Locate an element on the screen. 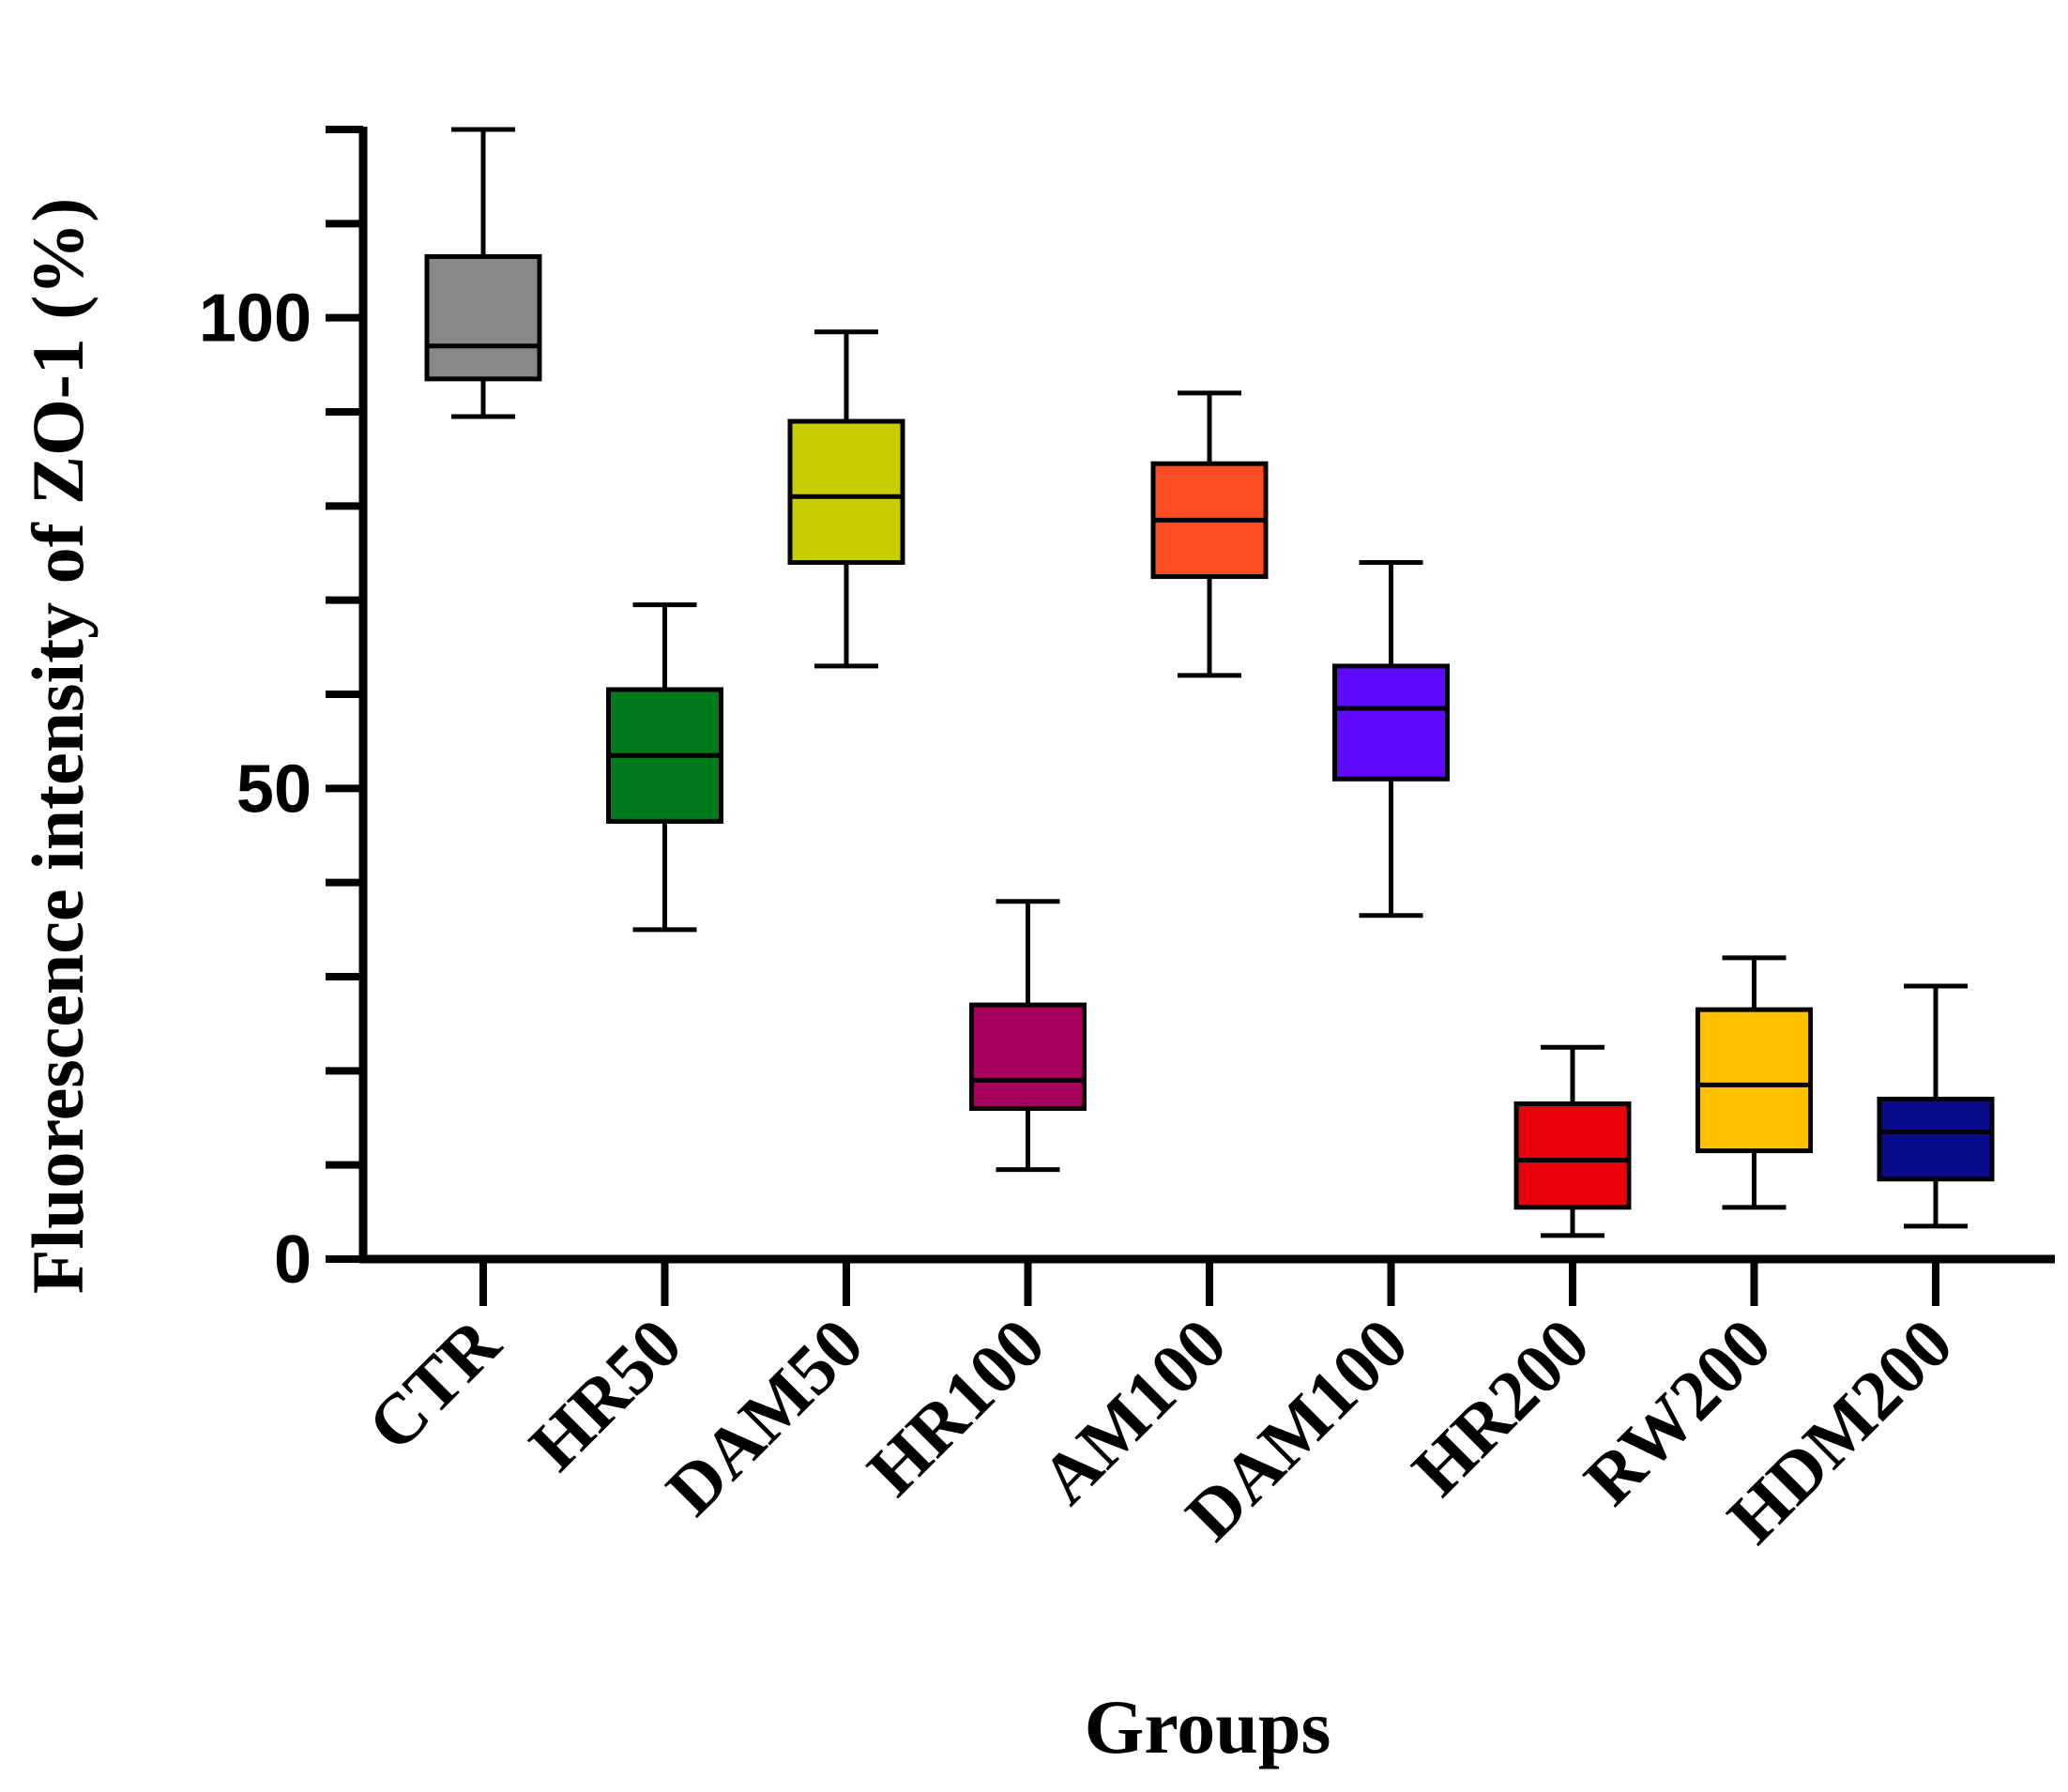  x-tick-label-HR200: HR200 is located at coordinates (1500, 1407).